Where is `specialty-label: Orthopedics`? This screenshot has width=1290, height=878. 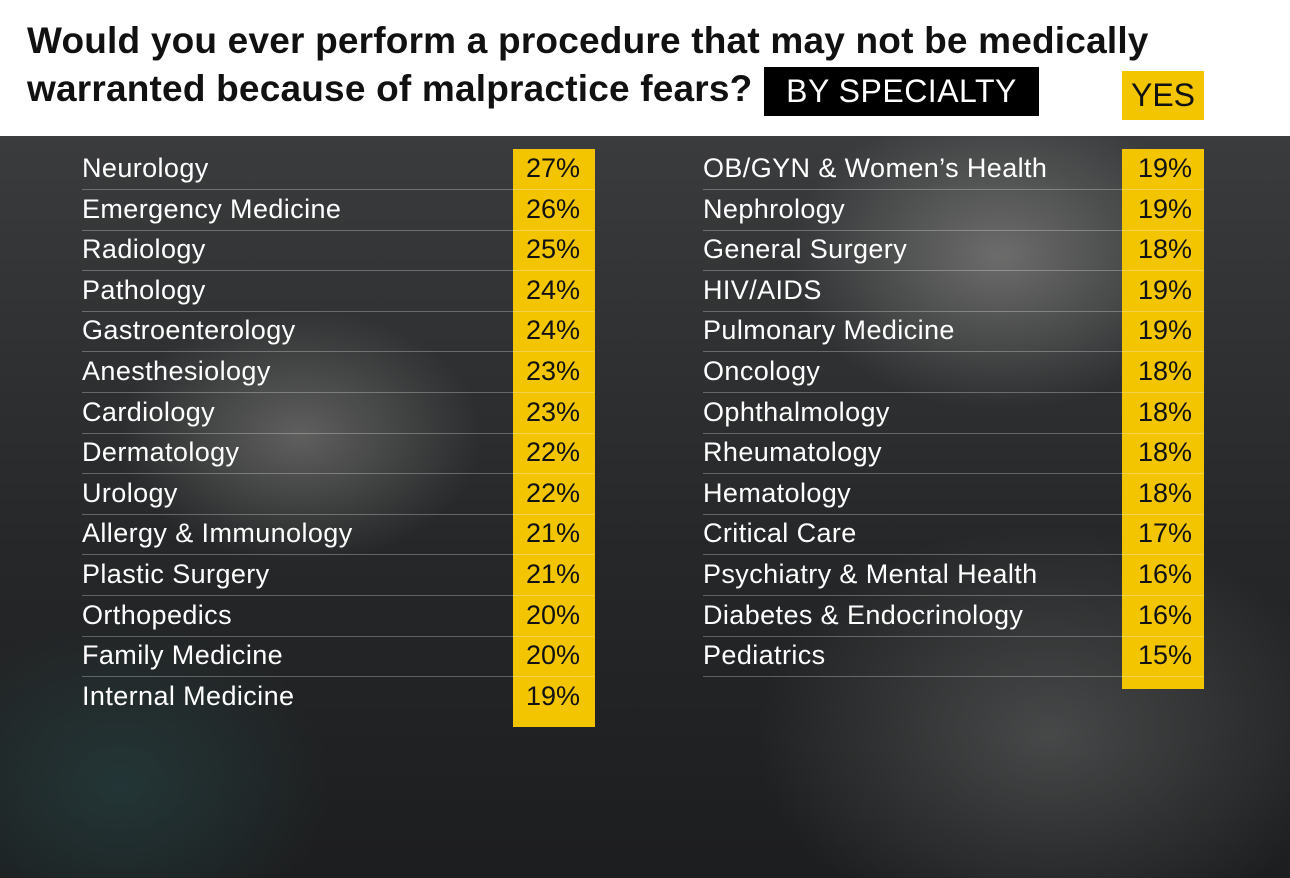
specialty-label: Orthopedics is located at coordinates (157, 614).